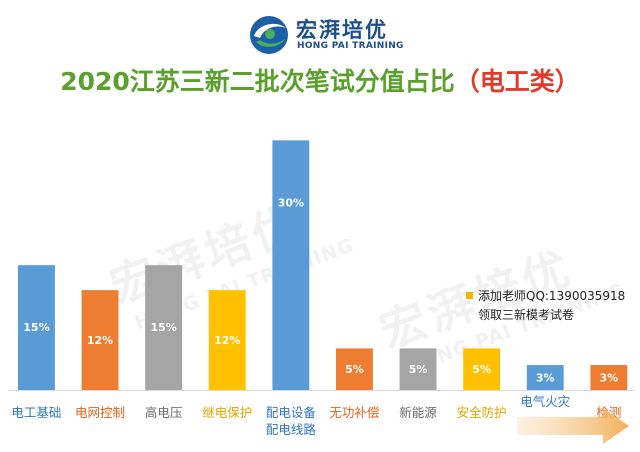 Image resolution: width=640 pixels, height=452 pixels. What do you see at coordinates (100, 412) in the screenshot?
I see `x-tick-label: 电网控制` at bounding box center [100, 412].